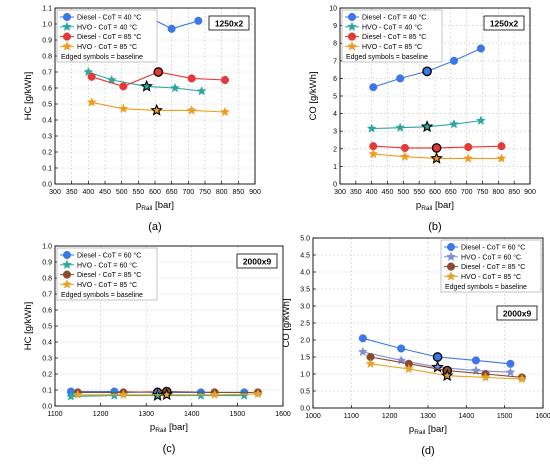 The width and height of the screenshot is (550, 467). What do you see at coordinates (335, 97) in the screenshot?
I see `y-tick-label: 5` at bounding box center [335, 97].